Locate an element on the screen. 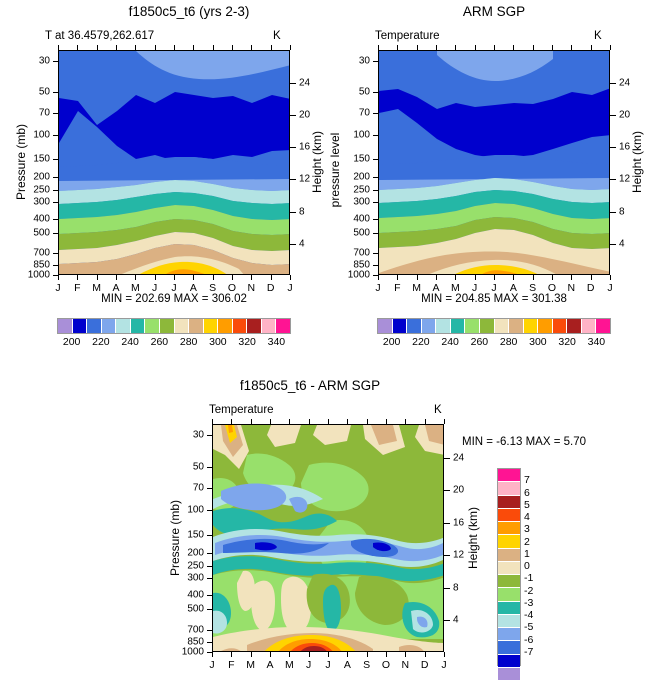 The image size is (647, 680). temperature-colorbar-right is located at coordinates (494, 326).